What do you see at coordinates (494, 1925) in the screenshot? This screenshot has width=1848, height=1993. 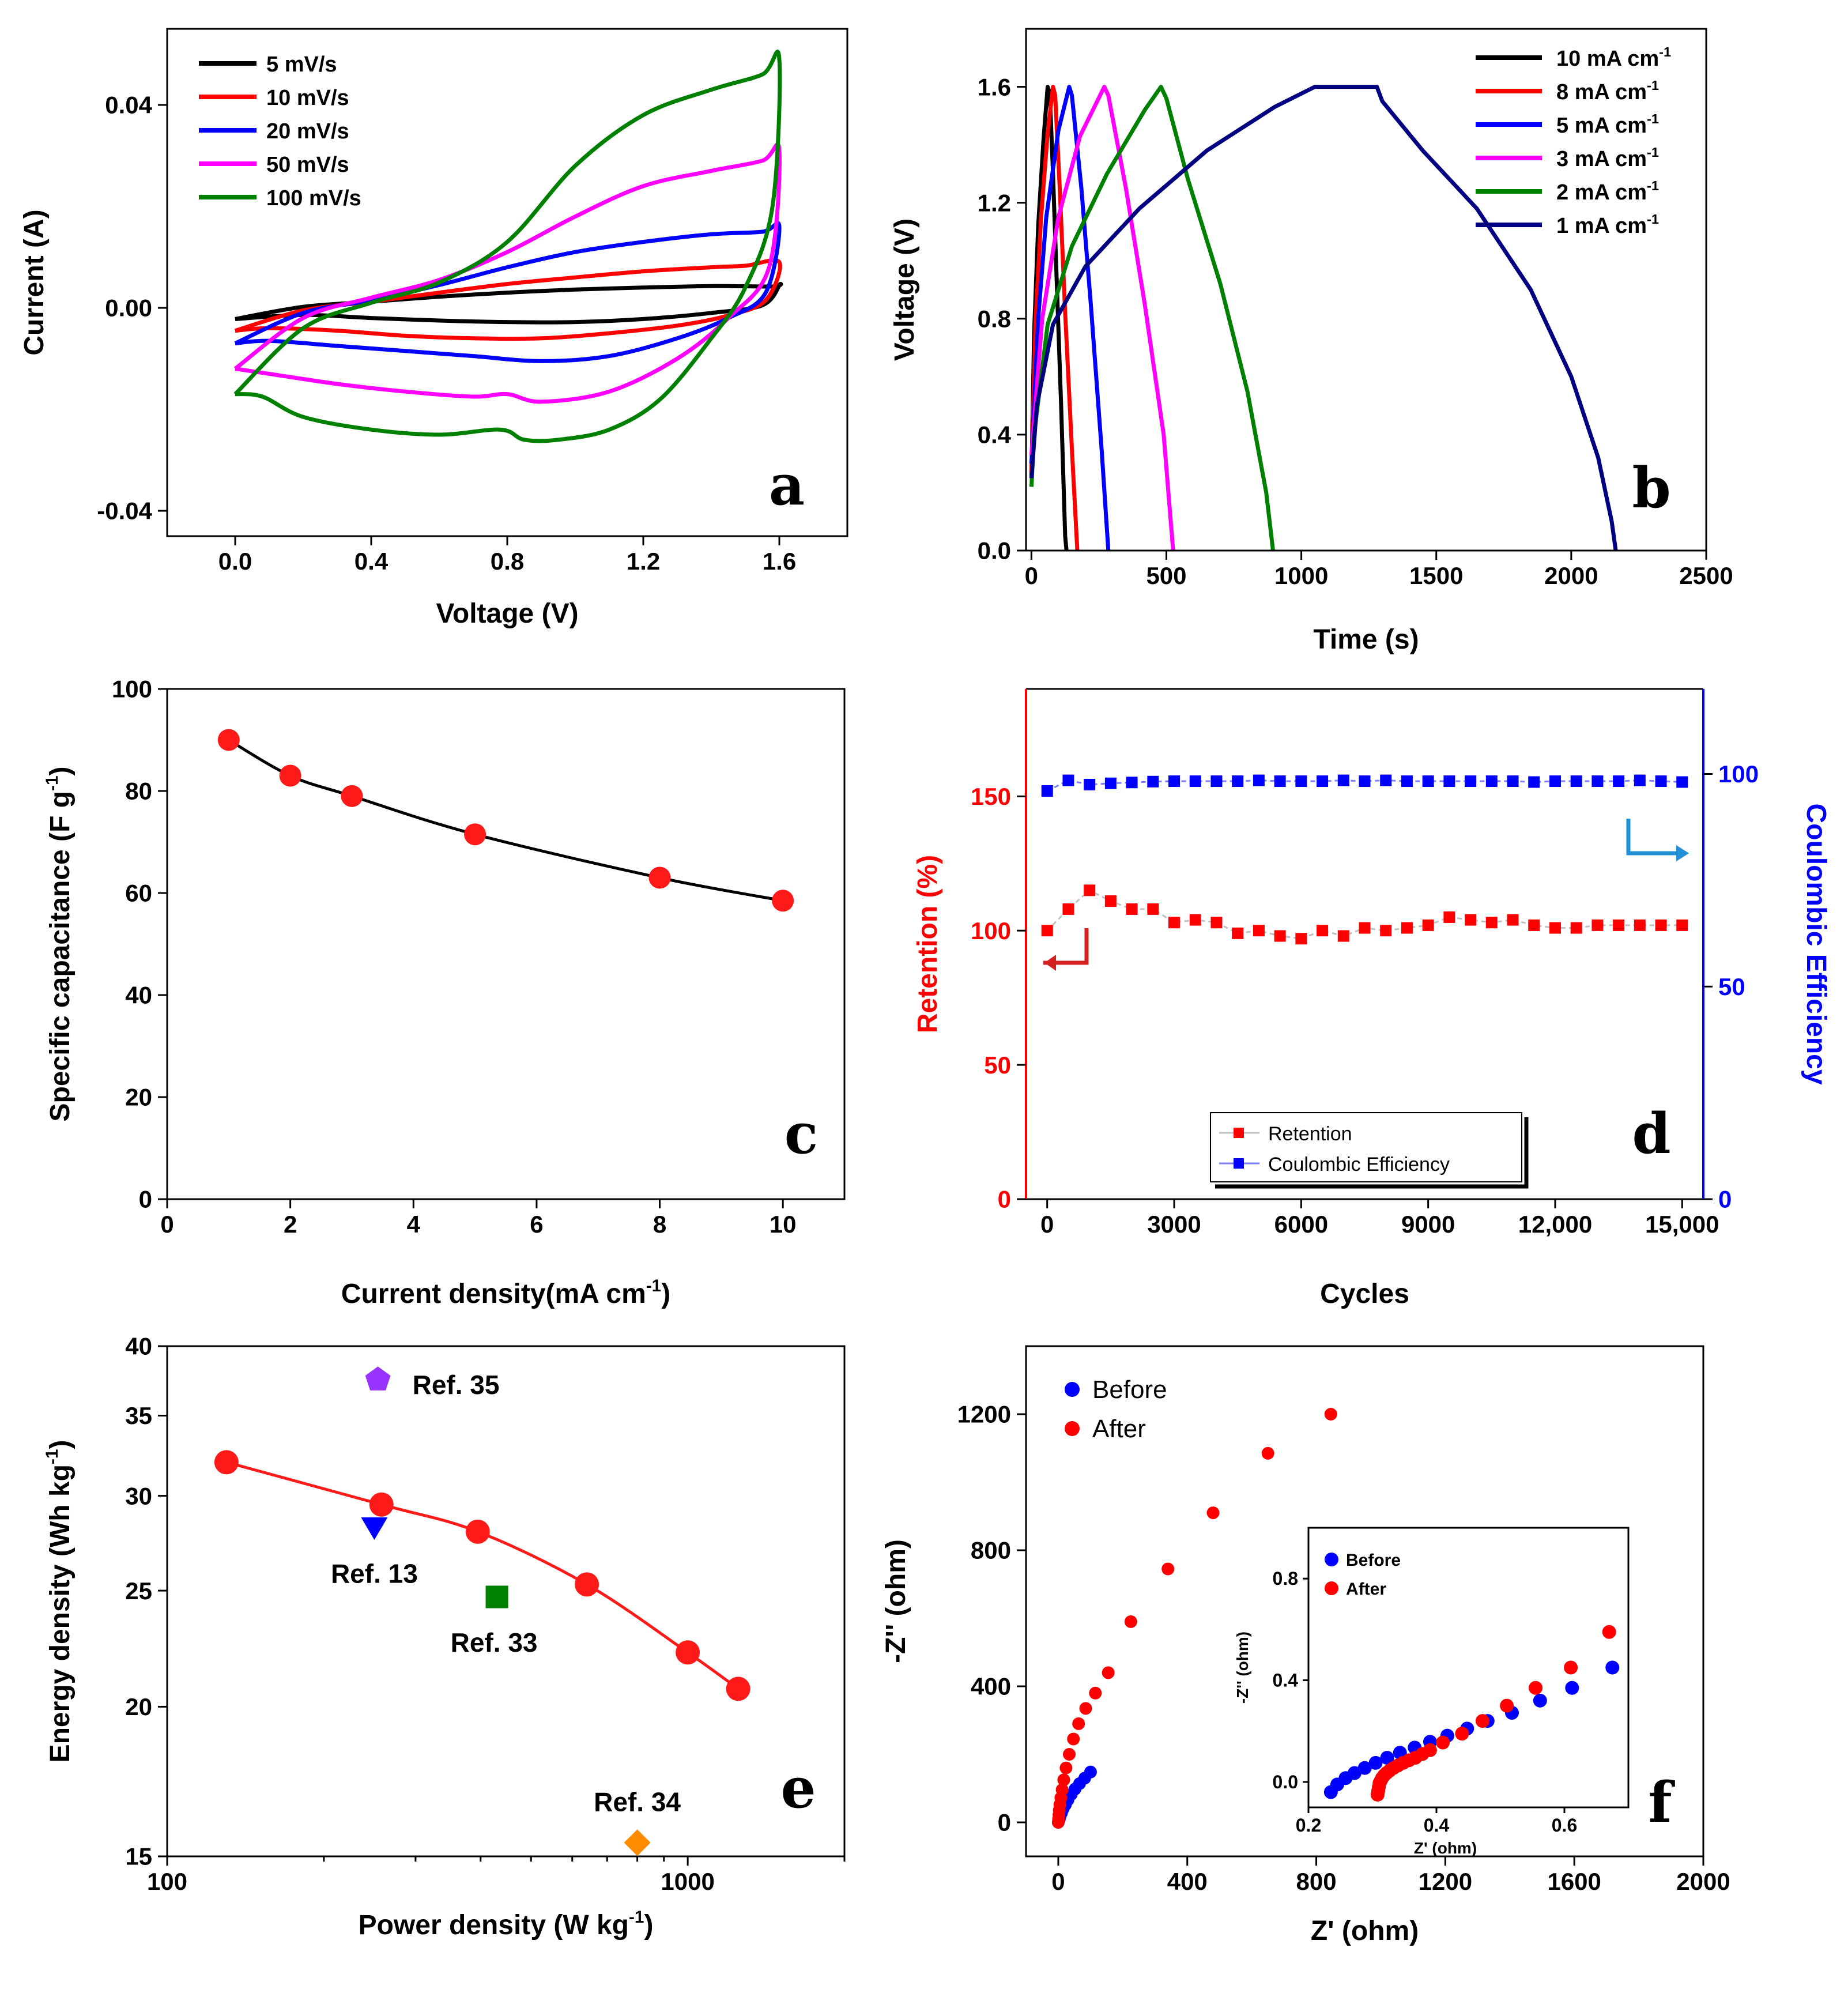 I see `x-axis-label-main: Power density (W kg` at bounding box center [494, 1925].